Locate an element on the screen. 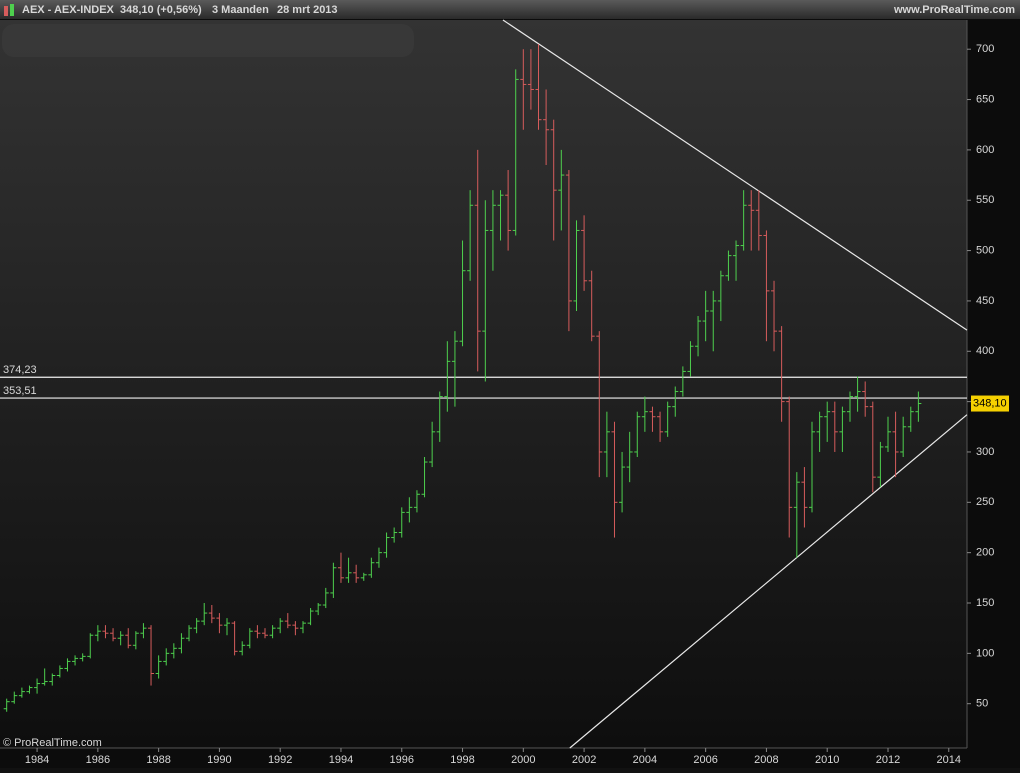 The height and width of the screenshot is (773, 1020). y-tick-label: 550 is located at coordinates (985, 200).